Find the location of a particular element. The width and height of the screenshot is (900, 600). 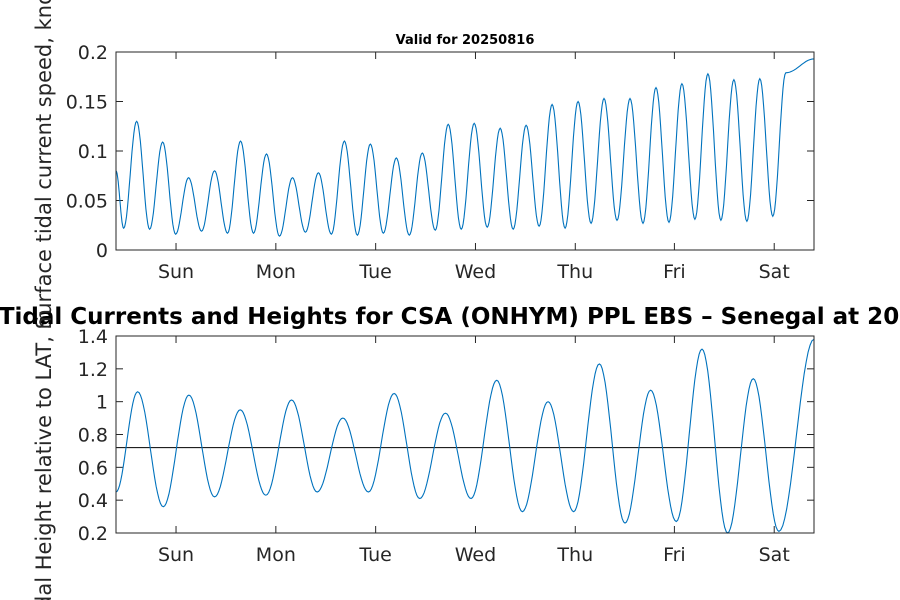

current-x-tick-label: Mon is located at coordinates (276, 272).